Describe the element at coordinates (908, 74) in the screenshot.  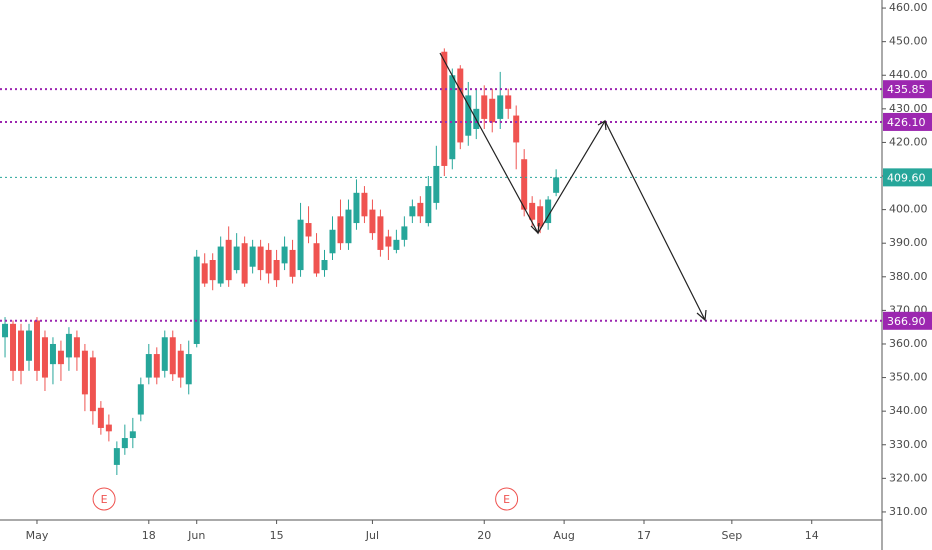
I see `y-tick-label: 440.00` at that location.